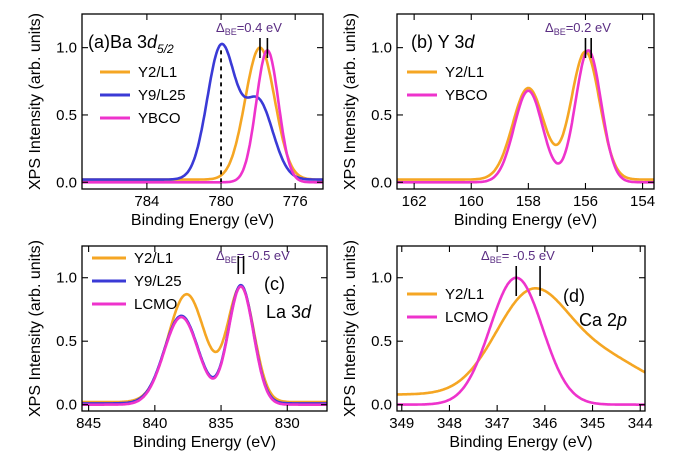 This screenshot has height=470, width=680. I want to click on x-tick-label: 780, so click(221, 201).